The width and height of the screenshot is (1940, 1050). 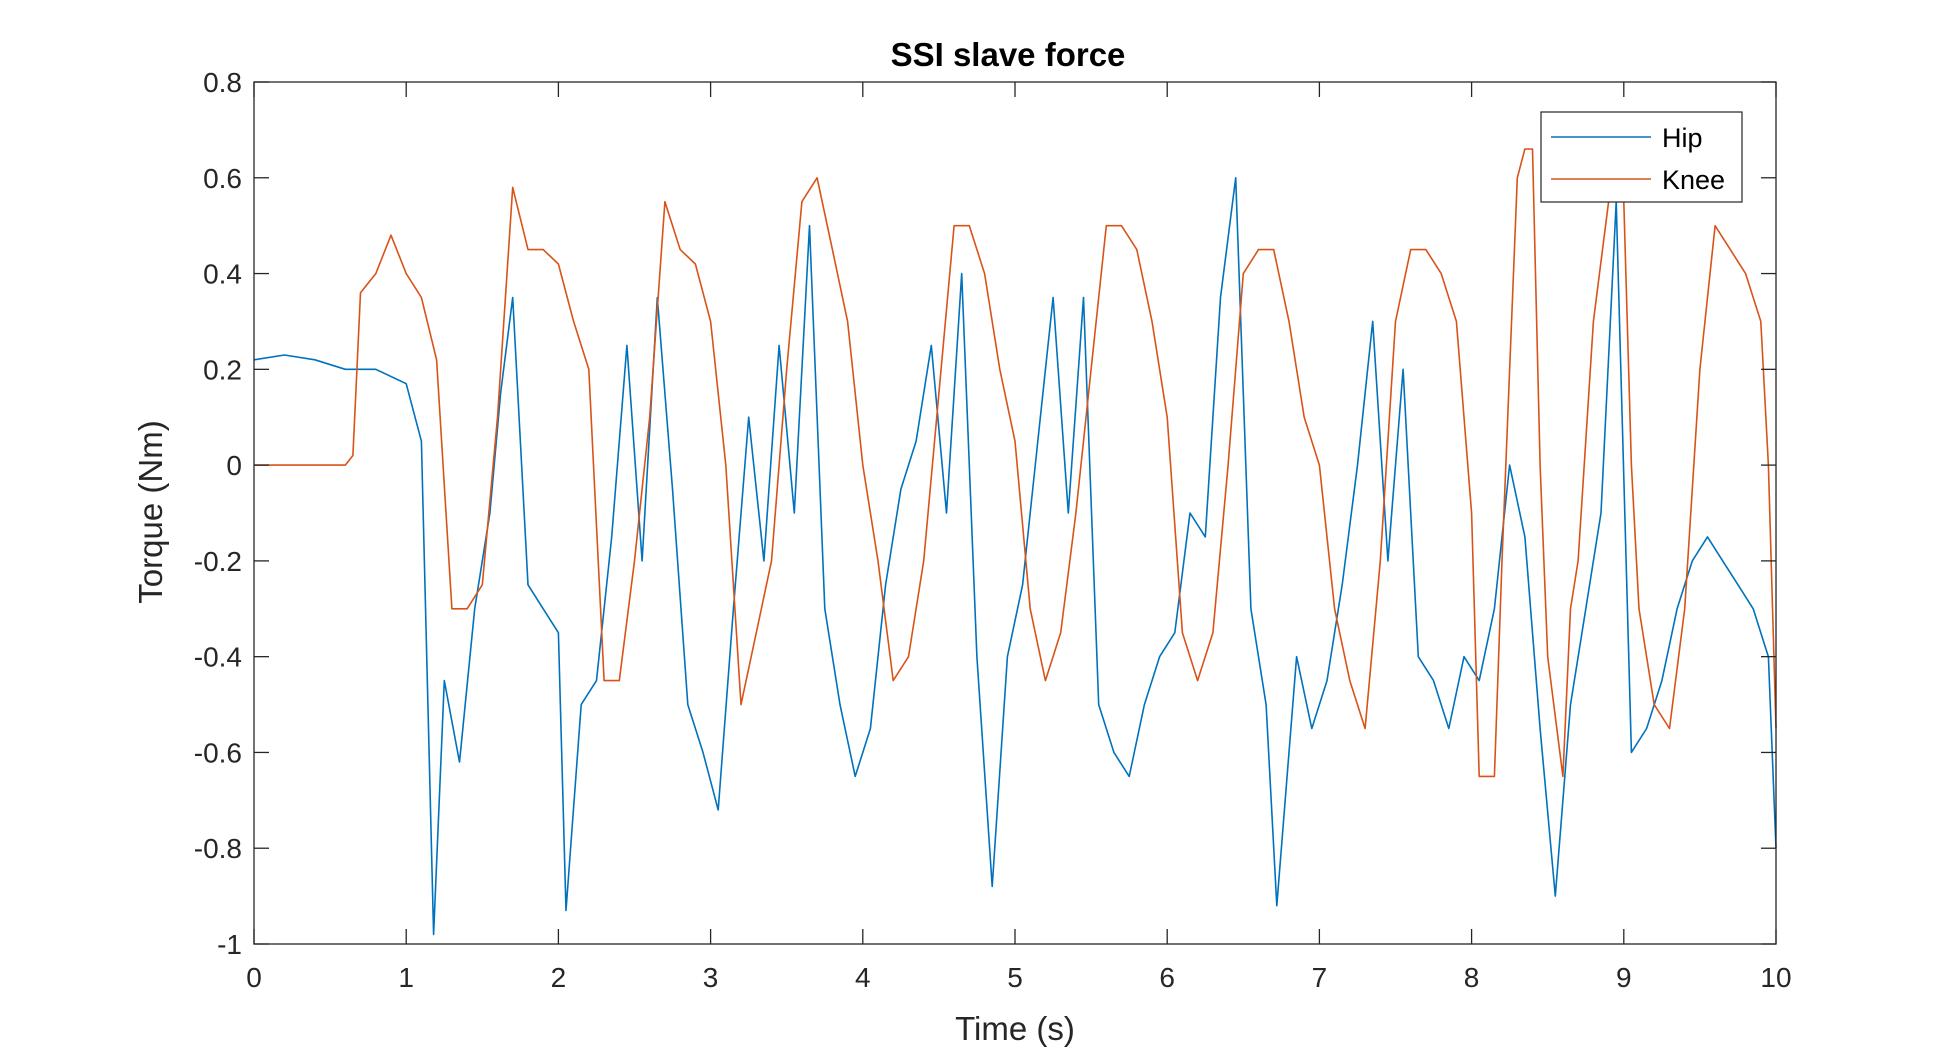 I want to click on legend-hip-label: Hip, so click(x=1682, y=138).